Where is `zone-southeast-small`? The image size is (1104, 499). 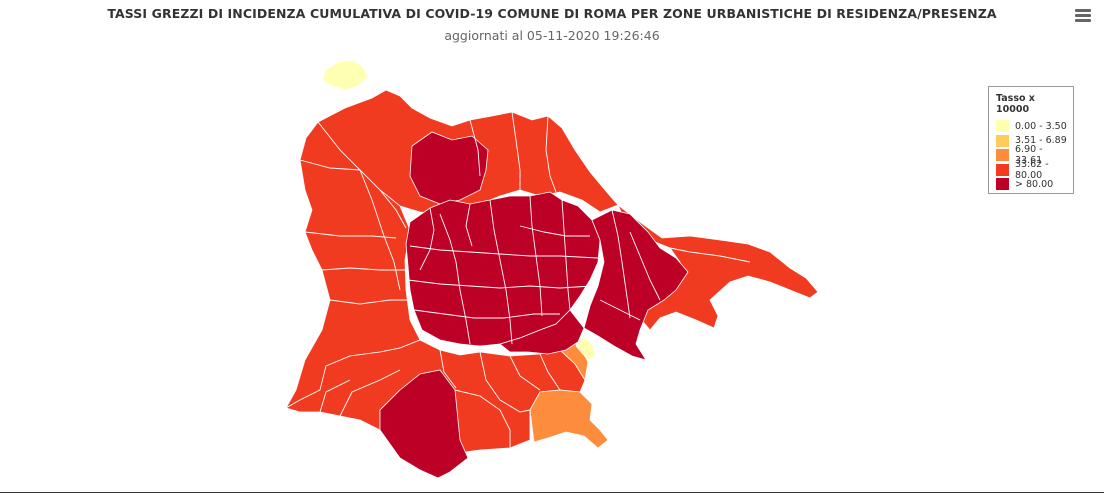
zone-southeast-small is located at coordinates (586, 348).